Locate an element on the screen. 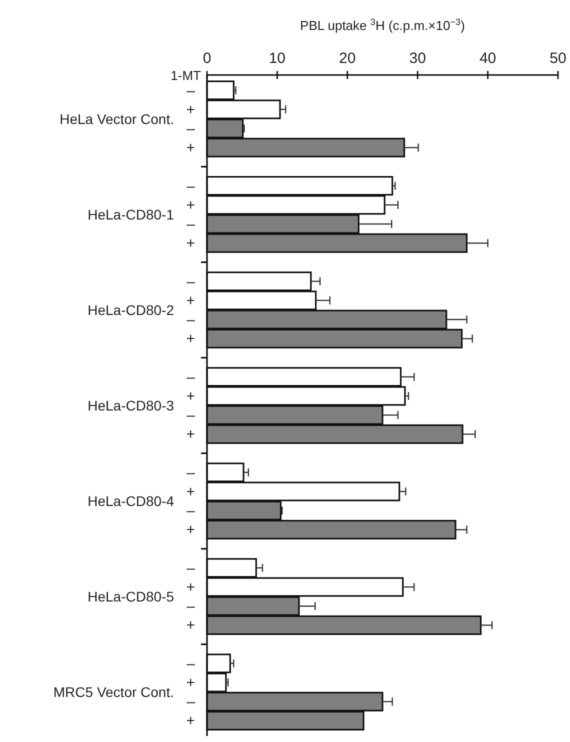  y-axis-title: 1-MT is located at coordinates (186, 75).